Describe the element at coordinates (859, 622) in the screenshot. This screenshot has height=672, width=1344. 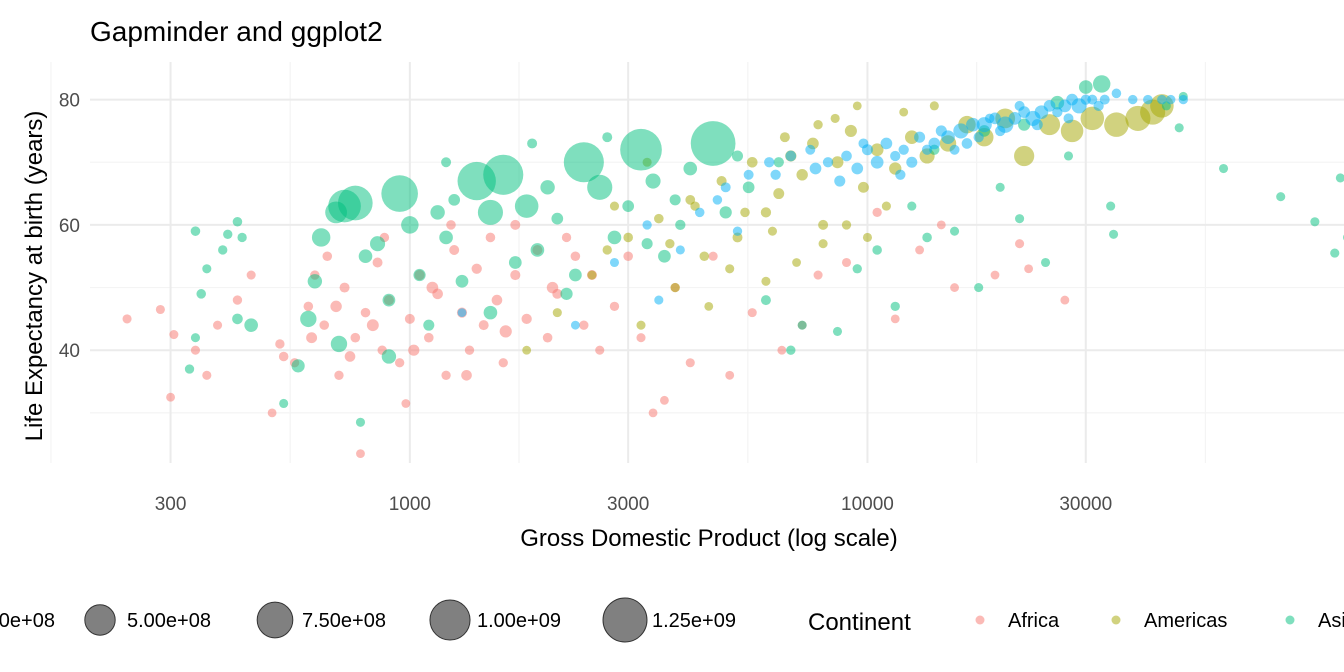
I see `color-legend-title: Continent` at that location.